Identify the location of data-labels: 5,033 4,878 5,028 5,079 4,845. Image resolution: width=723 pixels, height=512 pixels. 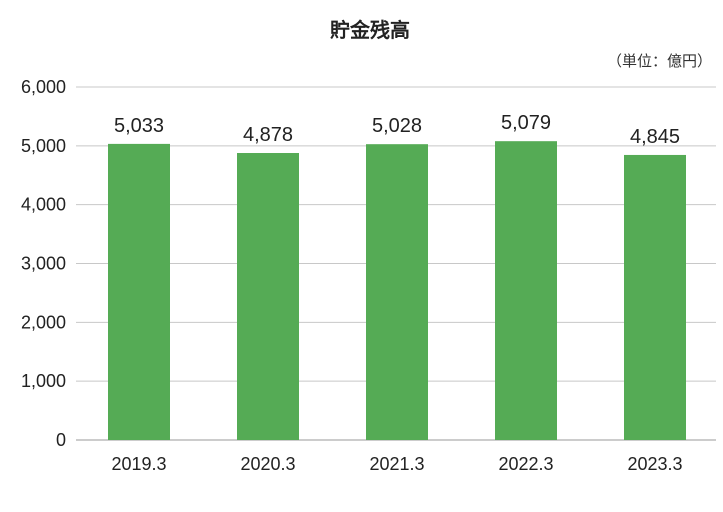
(397, 130).